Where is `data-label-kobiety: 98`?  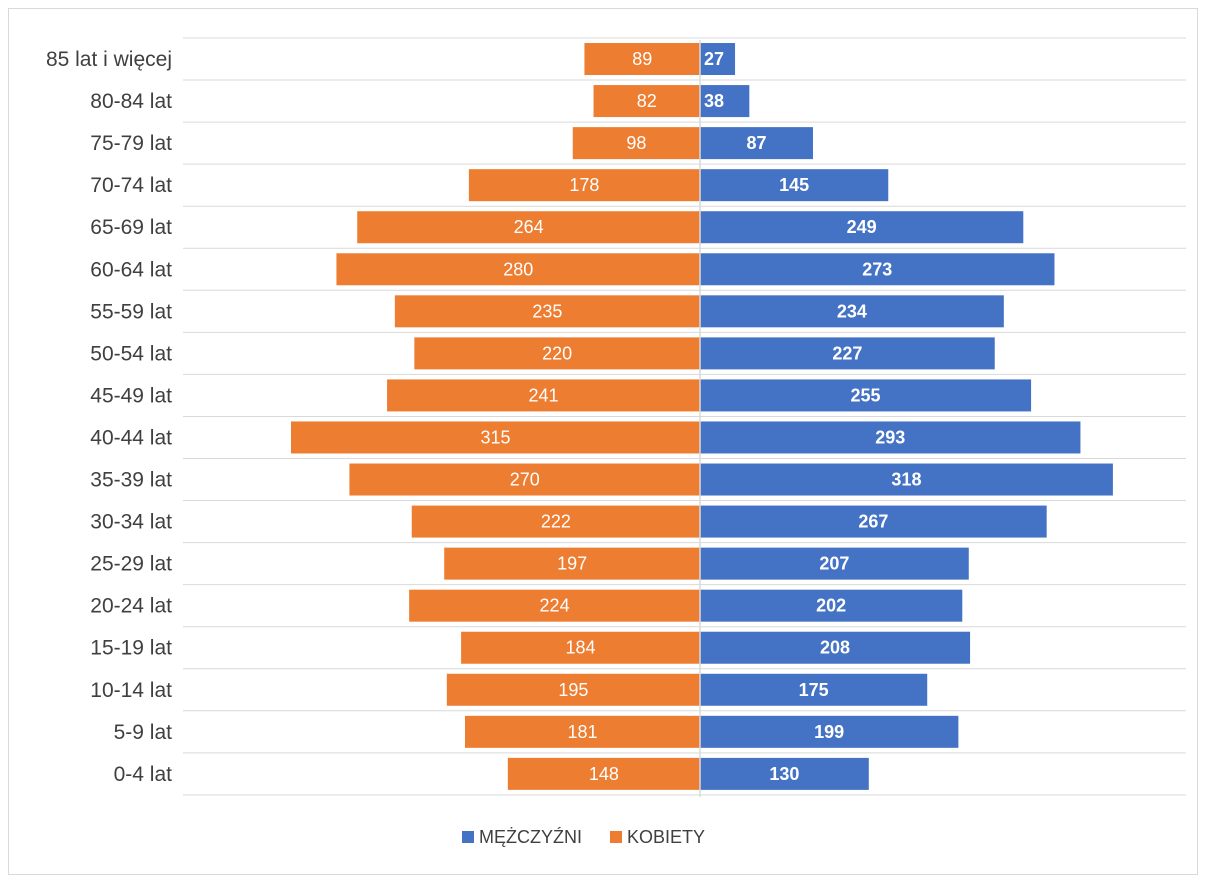 data-label-kobiety: 98 is located at coordinates (636, 143).